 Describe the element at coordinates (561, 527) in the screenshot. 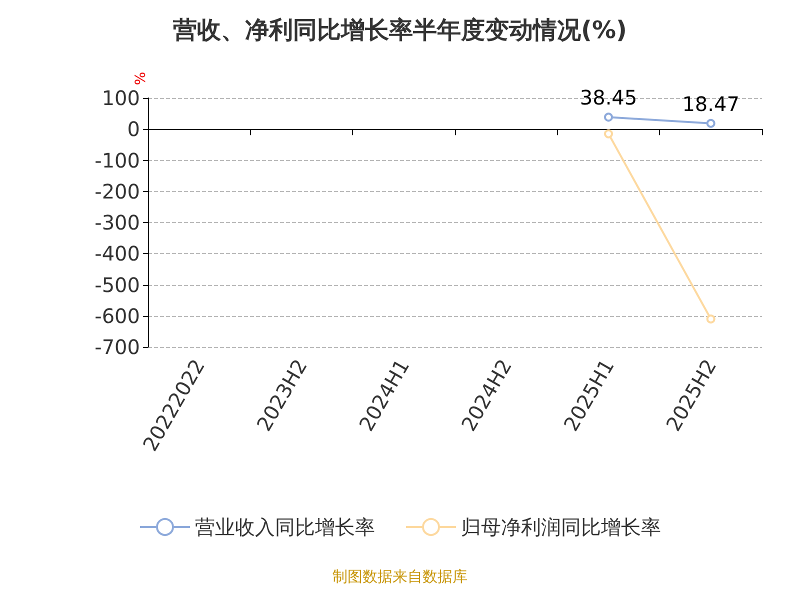

I see `legend-label: 归母净利润同比增长率` at that location.